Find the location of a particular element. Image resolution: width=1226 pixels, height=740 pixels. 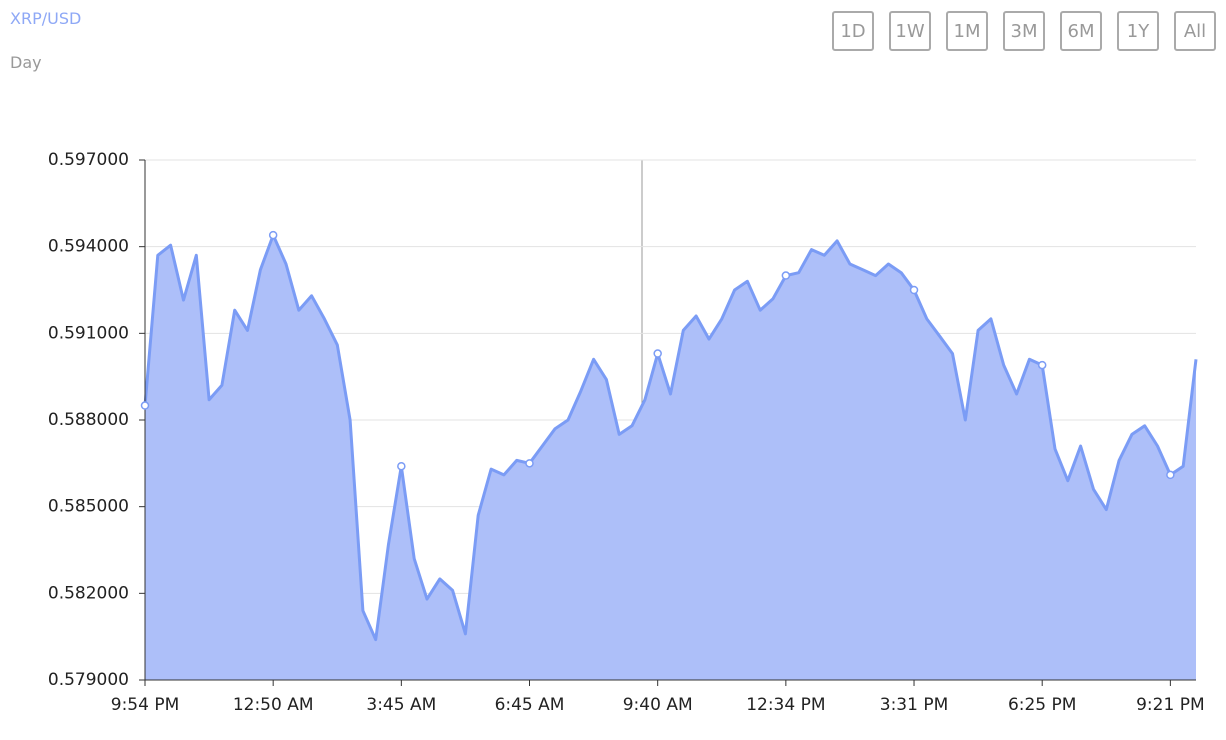

x-tick-label: 6:25 PM is located at coordinates (1042, 705).